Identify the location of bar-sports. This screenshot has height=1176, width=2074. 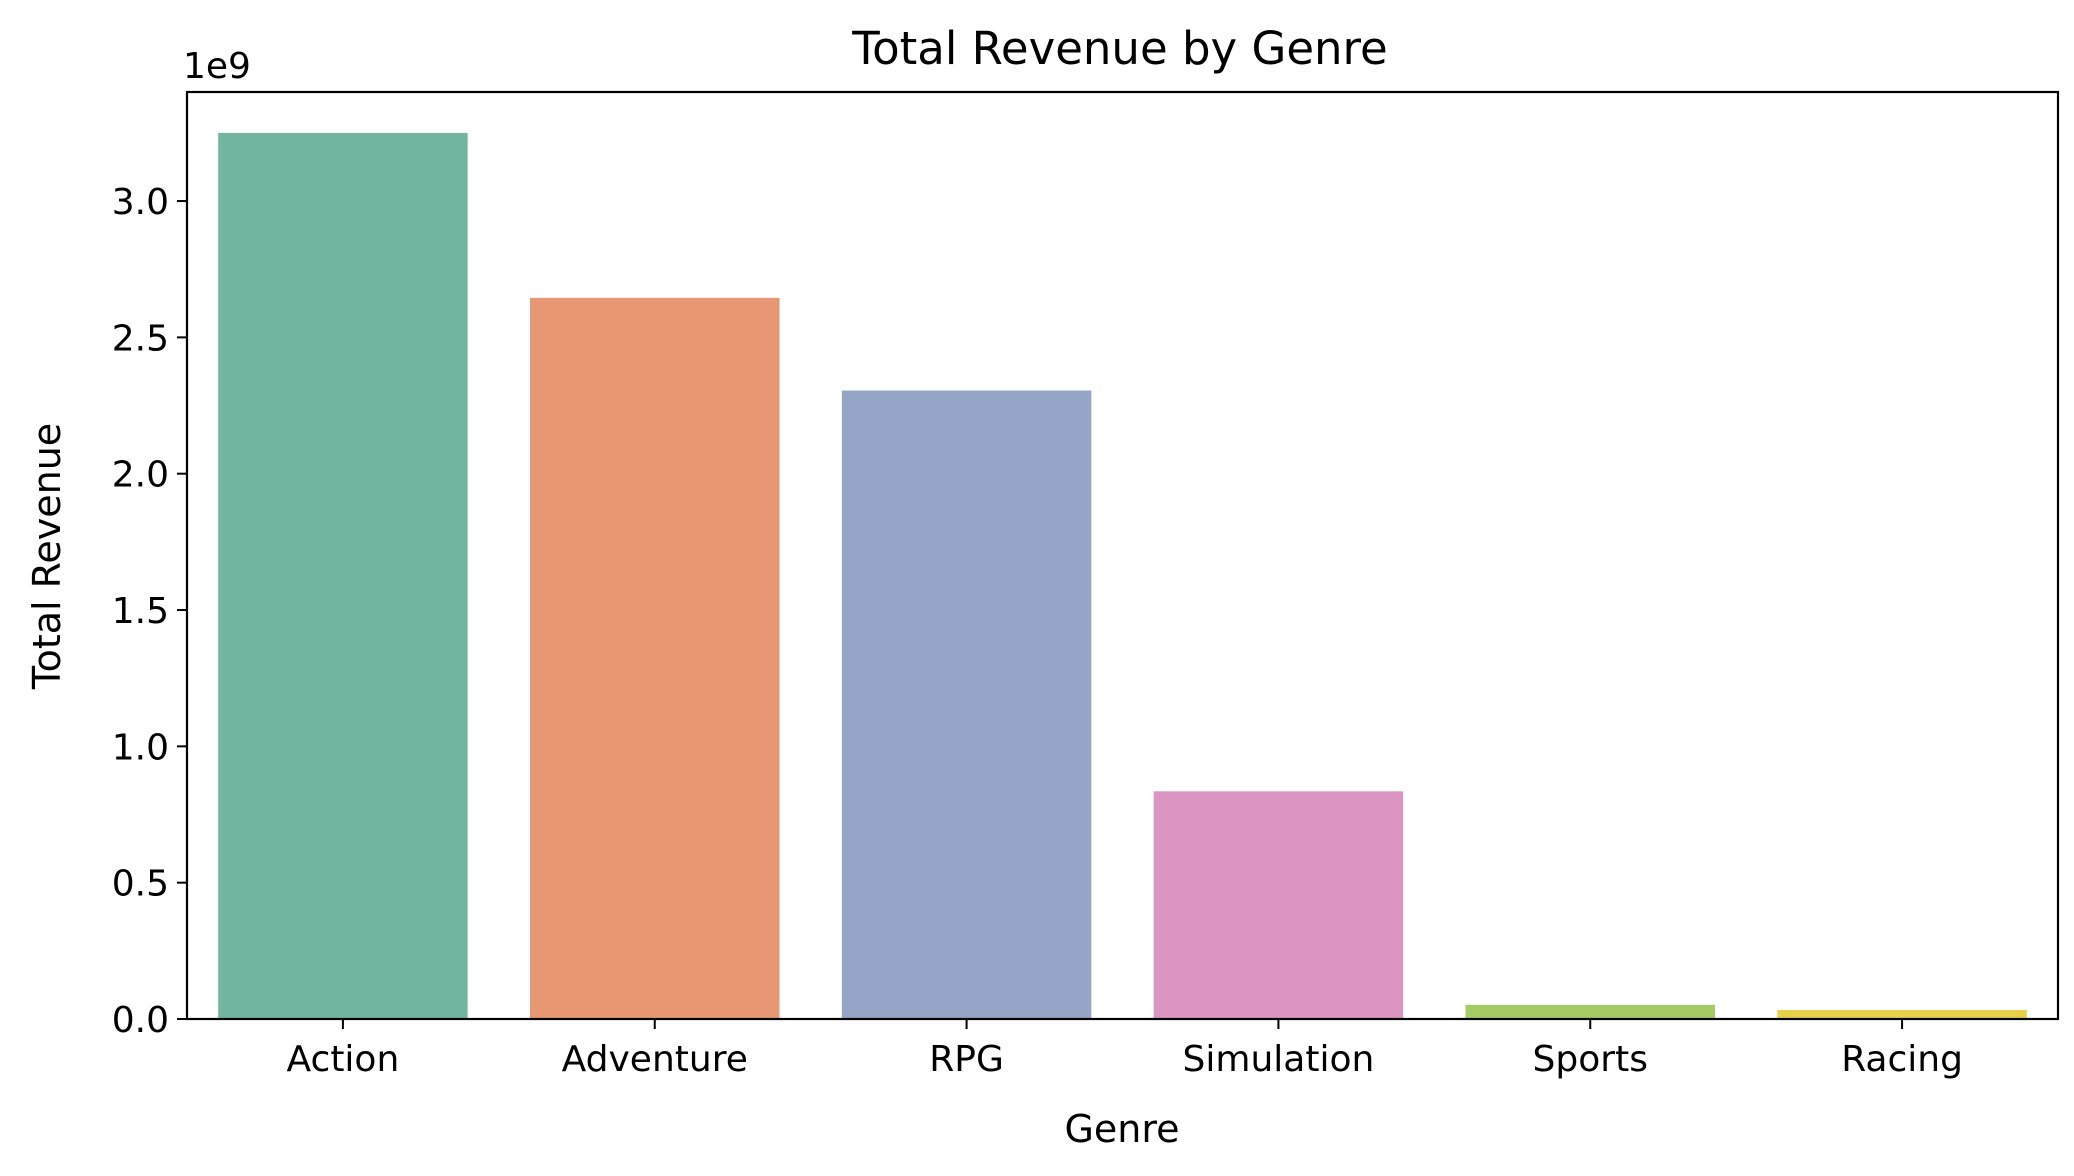
(1590, 1011).